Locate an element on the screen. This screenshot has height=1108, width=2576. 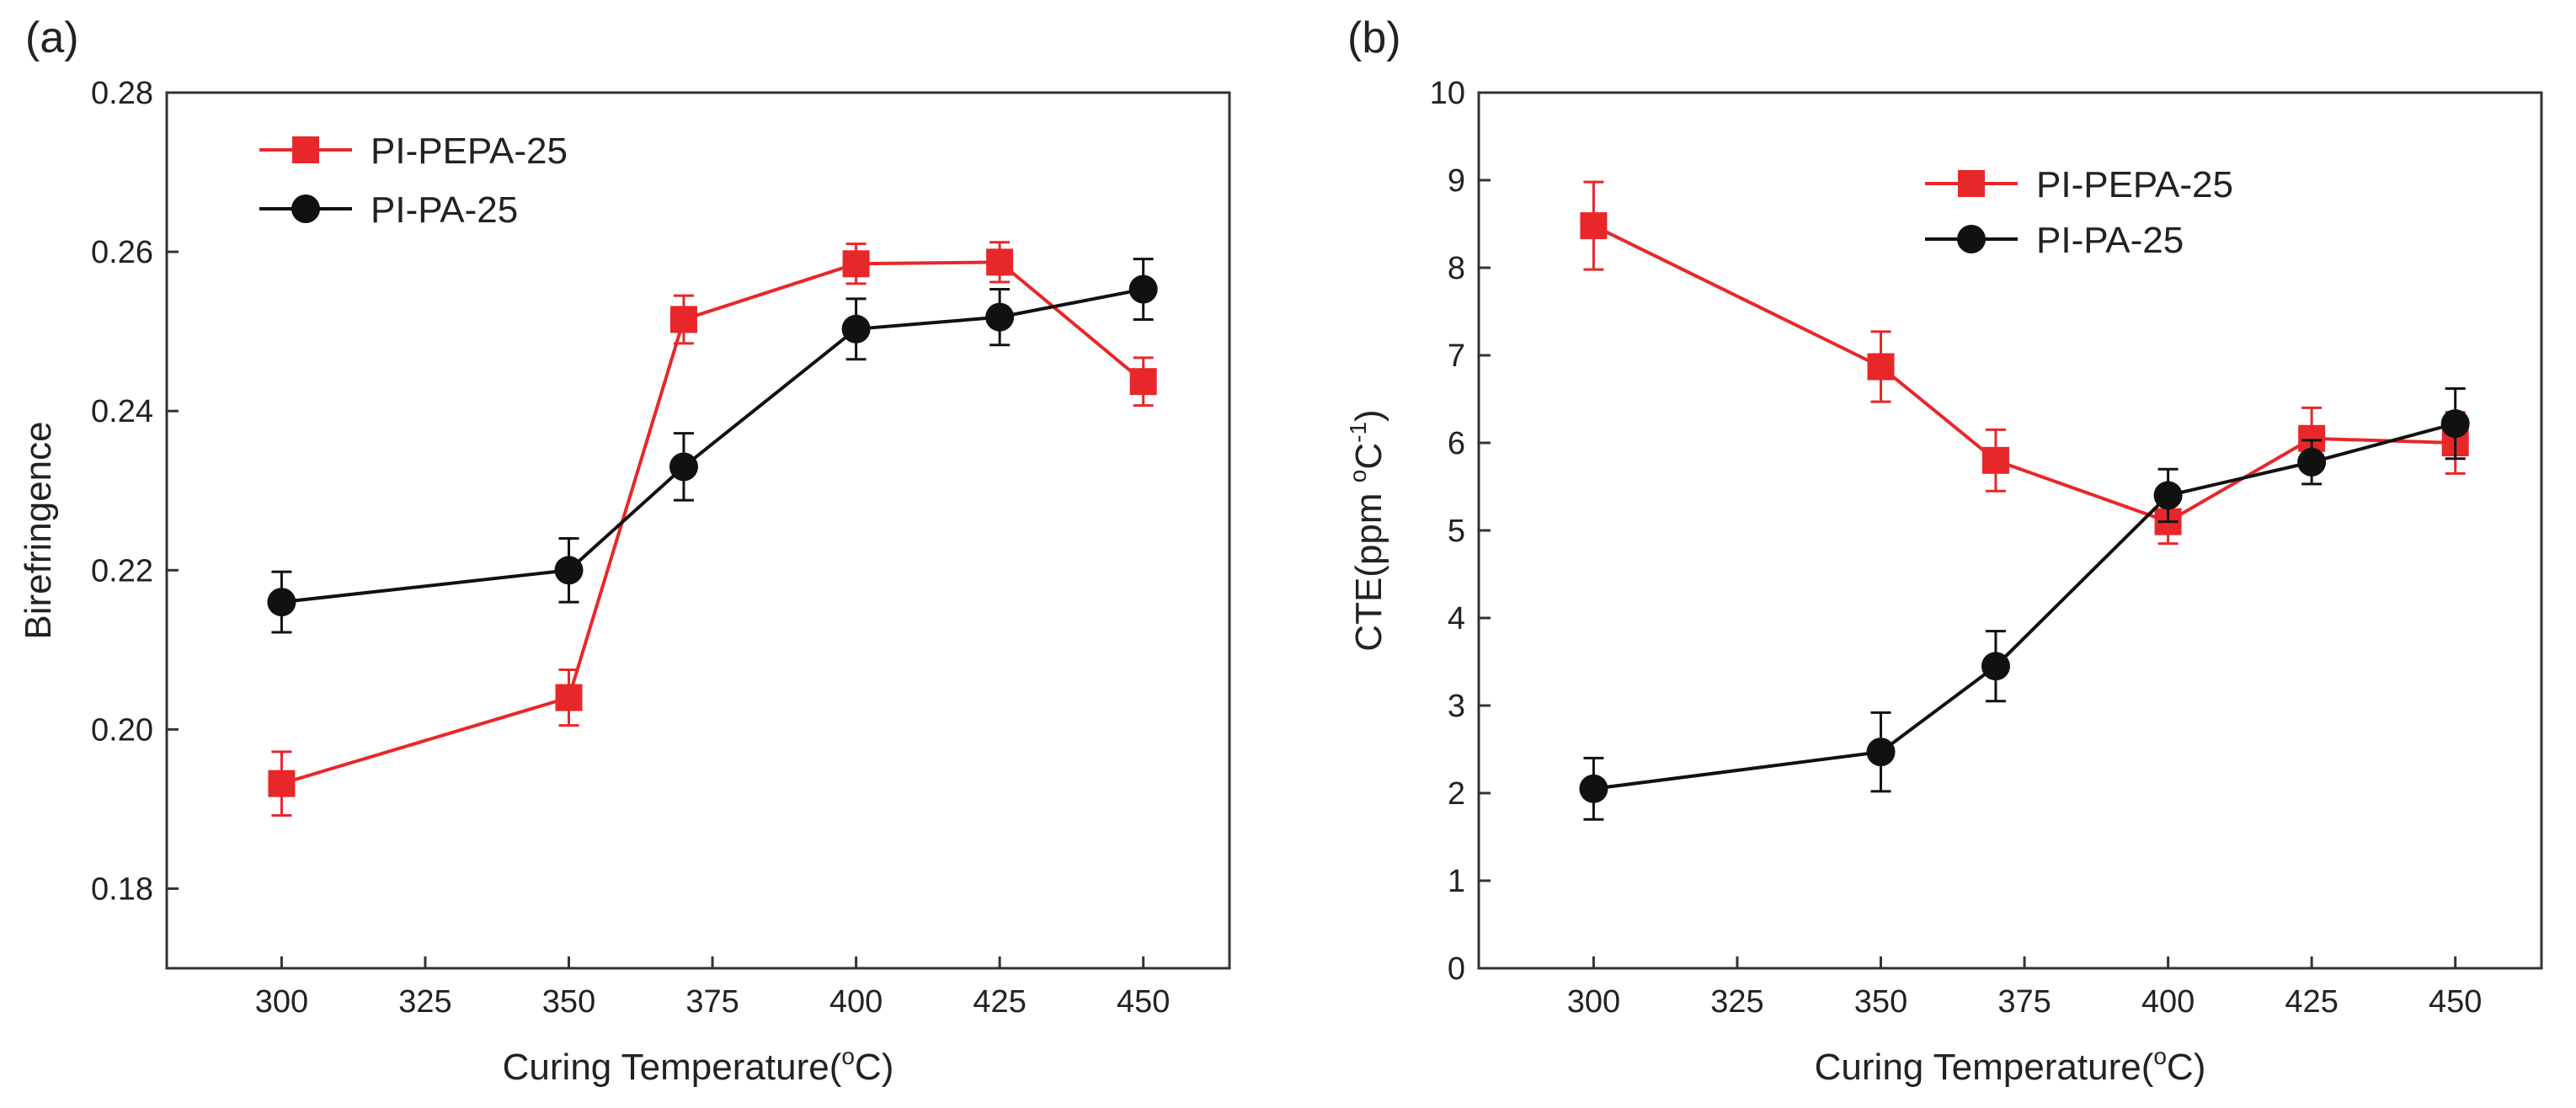
y-tick-label: 3 is located at coordinates (1456, 706).